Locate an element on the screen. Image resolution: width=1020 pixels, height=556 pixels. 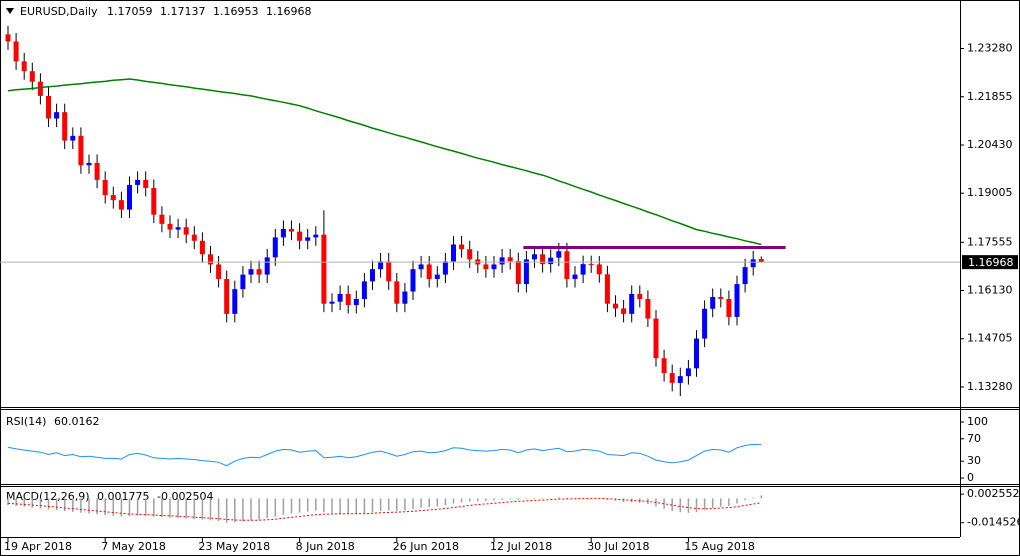
x-tick-label: 23 May 2018 is located at coordinates (234, 546).